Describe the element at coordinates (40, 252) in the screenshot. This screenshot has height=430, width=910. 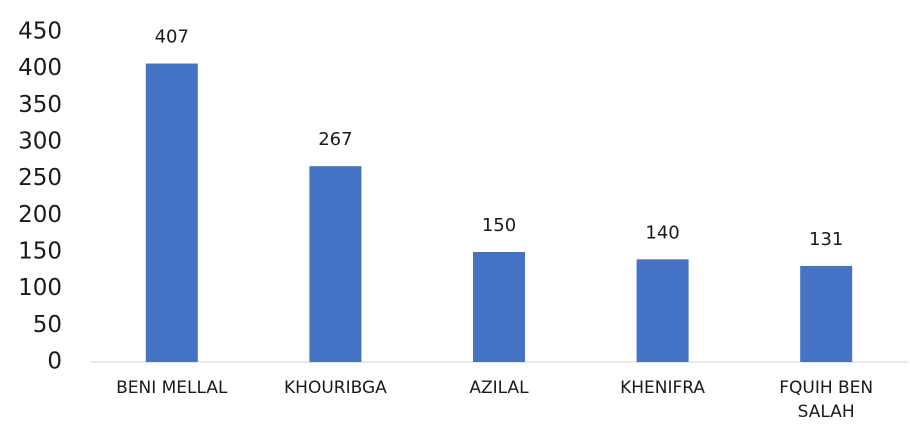
I see `y-tick-label: 150` at that location.